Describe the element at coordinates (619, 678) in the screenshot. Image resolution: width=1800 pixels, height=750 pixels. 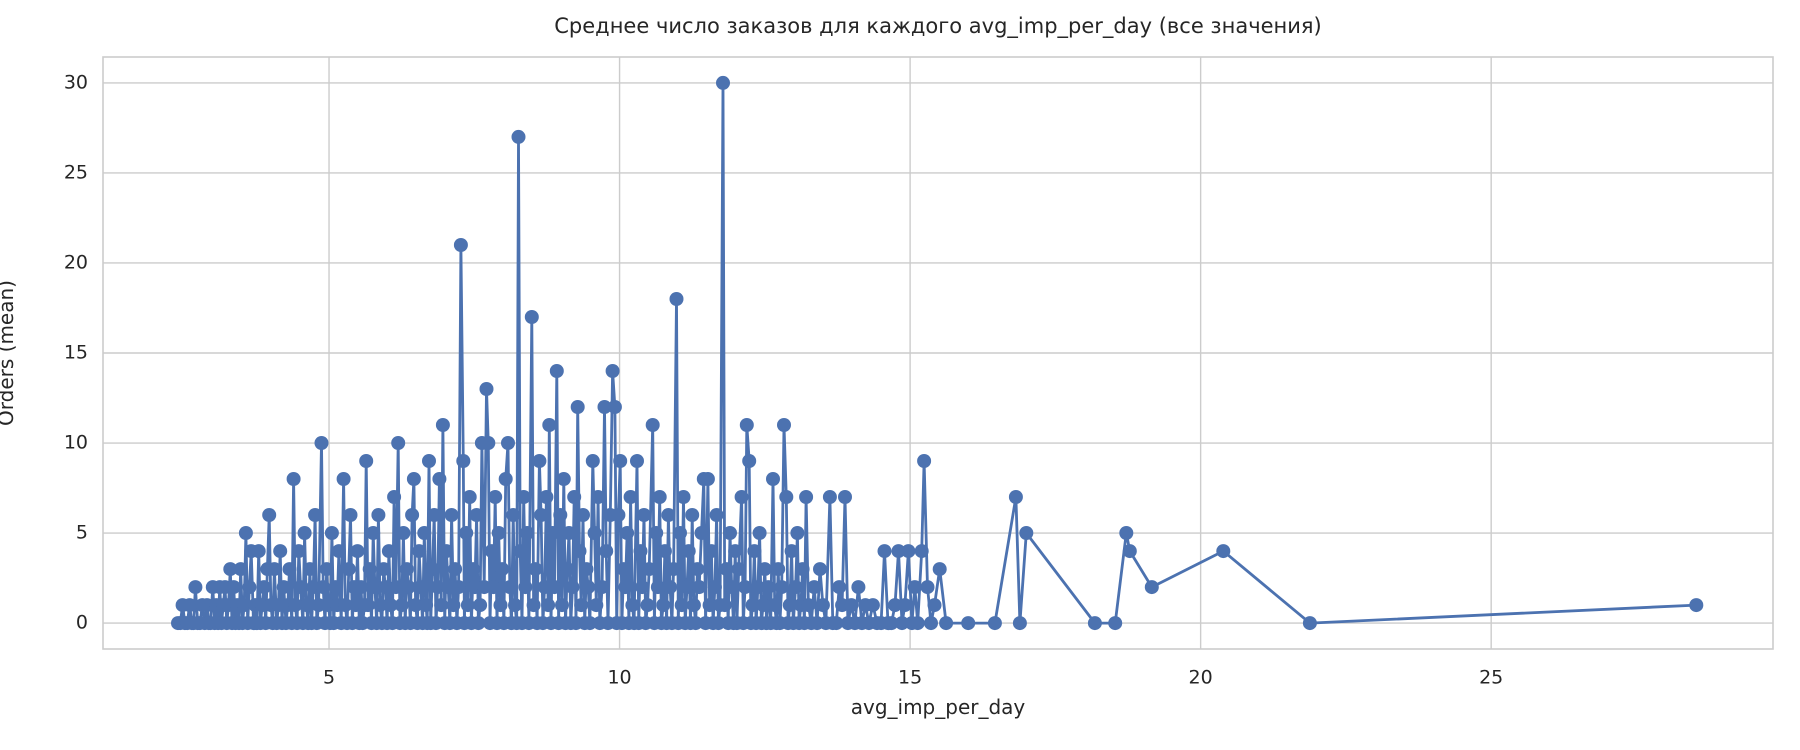
I see `x-tick-label: 10` at that location.